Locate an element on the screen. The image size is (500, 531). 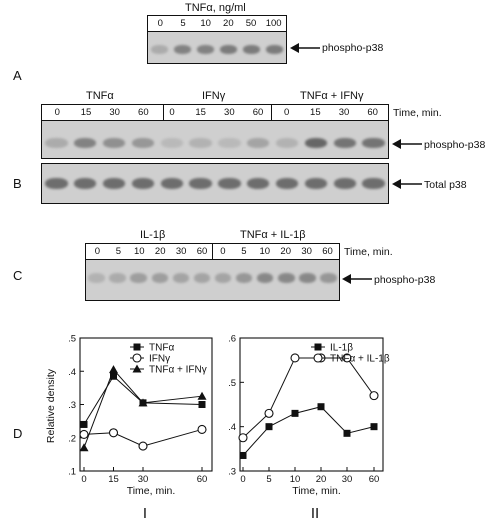
chart-2-xtick-label: 60 is located at coordinates (374, 479).